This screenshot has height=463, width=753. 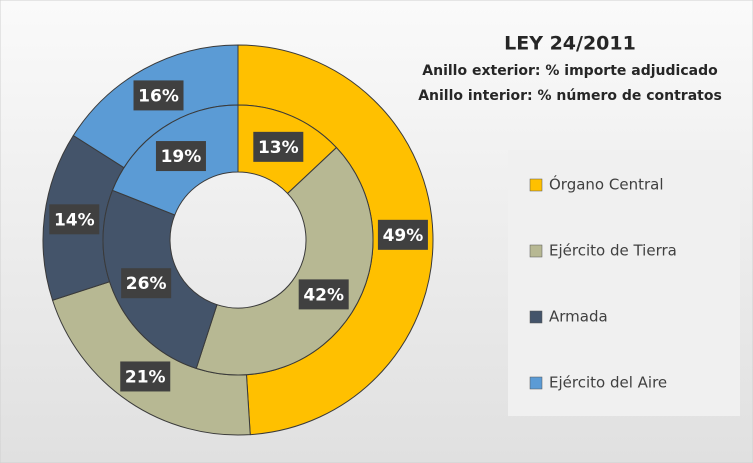 I want to click on chart-title: LEY 24/2011, so click(x=570, y=44).